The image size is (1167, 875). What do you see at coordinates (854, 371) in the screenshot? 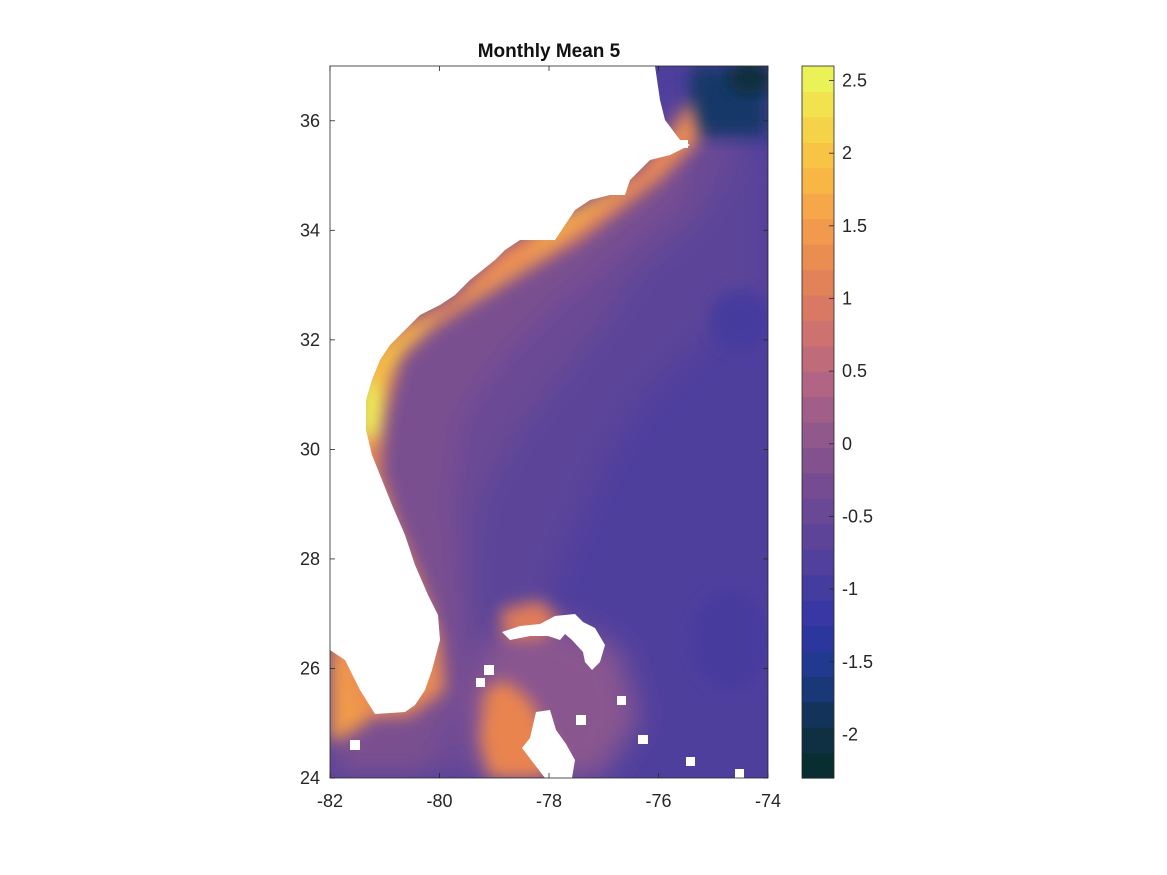
I see `colorbar-tick-label: 0.5` at bounding box center [854, 371].